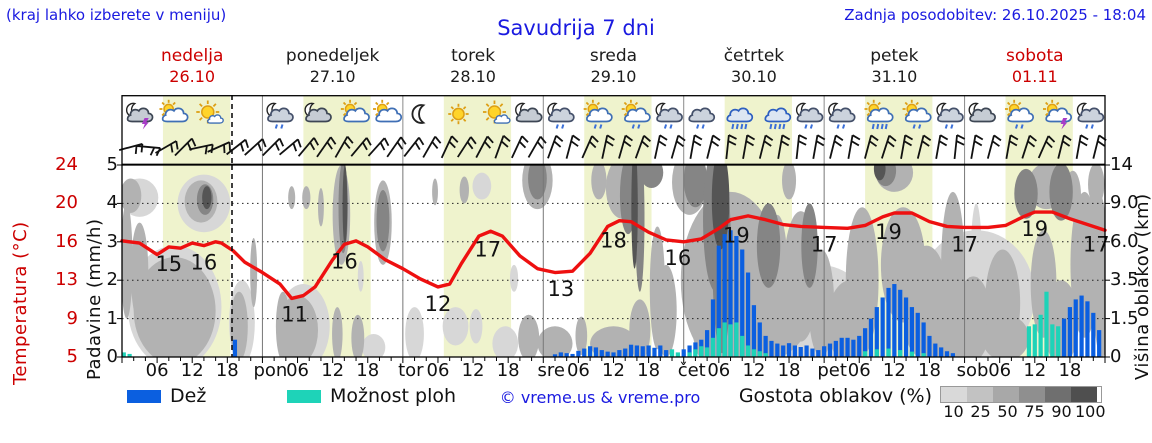 This screenshot has height=443, width=1152. Describe the element at coordinates (894, 76) in the screenshot. I see `day-date: 31.10` at that location.